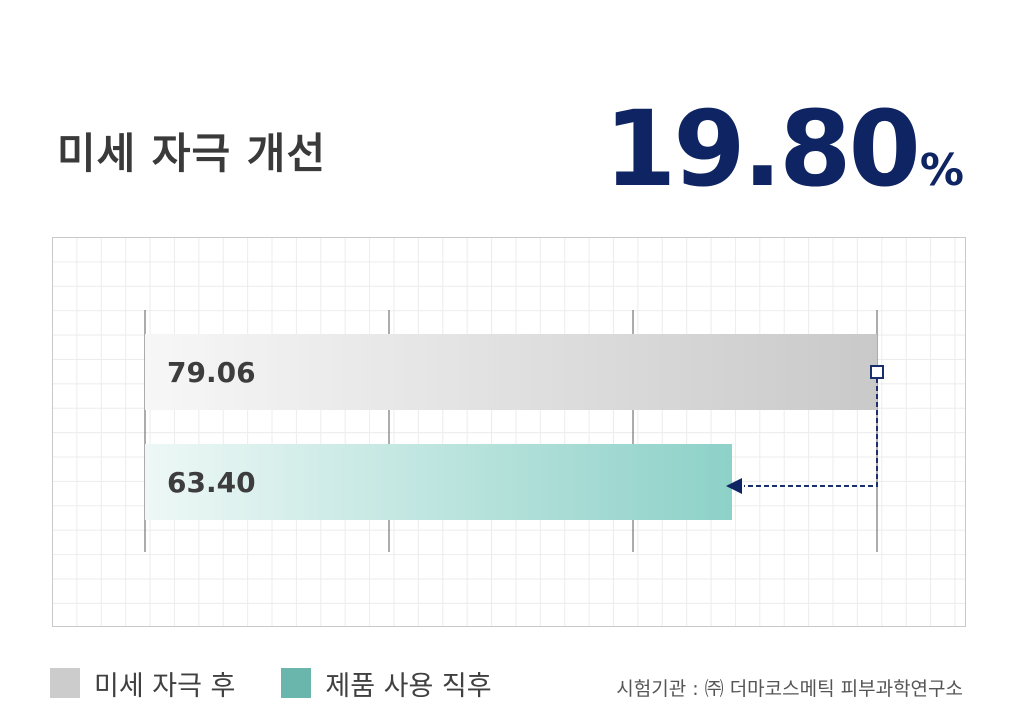 The width and height of the screenshot is (1020, 719). What do you see at coordinates (789, 689) in the screenshot?
I see `source-note: 시험기관 : ㈜ 더마코스메틱 피부과학연구소` at bounding box center [789, 689].